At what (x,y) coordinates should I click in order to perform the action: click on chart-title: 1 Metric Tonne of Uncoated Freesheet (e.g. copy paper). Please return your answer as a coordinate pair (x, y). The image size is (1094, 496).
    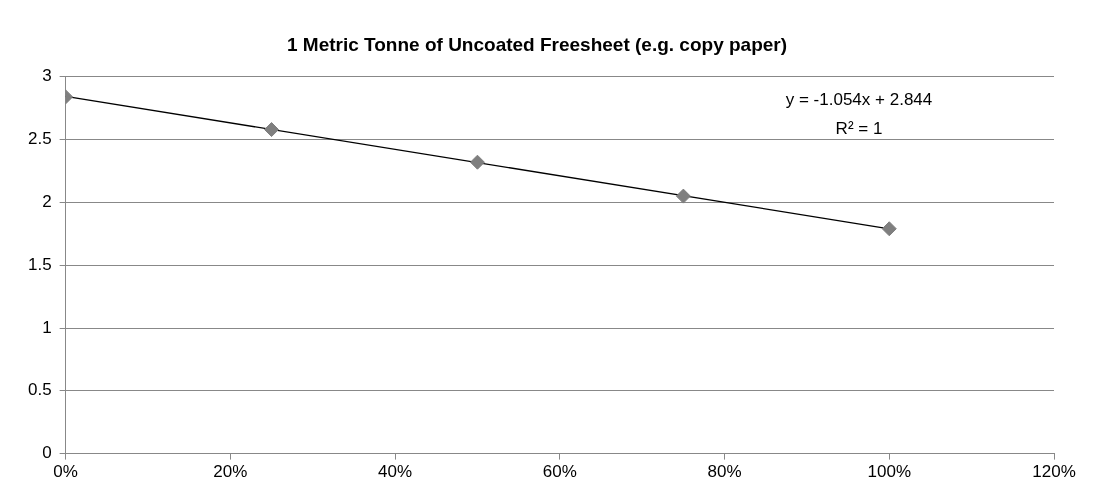
    Looking at the image, I should click on (537, 44).